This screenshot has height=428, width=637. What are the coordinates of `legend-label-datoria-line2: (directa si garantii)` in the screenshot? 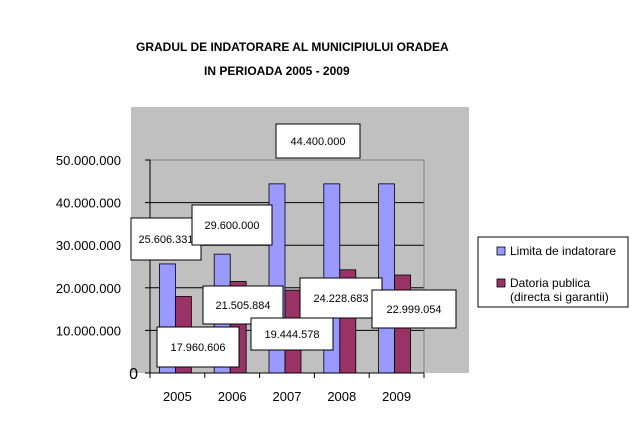 It's located at (559, 297).